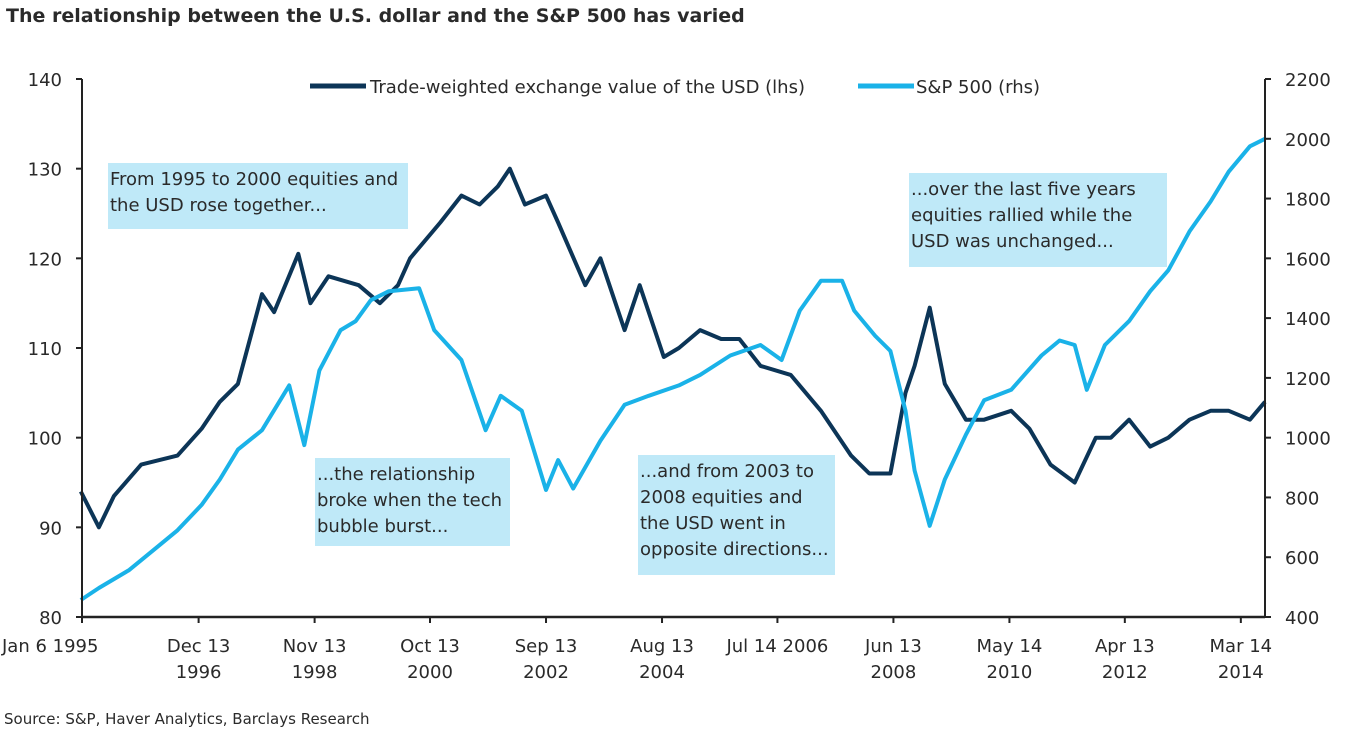 The width and height of the screenshot is (1350, 735). Describe the element at coordinates (1241, 672) in the screenshot. I see `x-tick-label: 2014` at that location.